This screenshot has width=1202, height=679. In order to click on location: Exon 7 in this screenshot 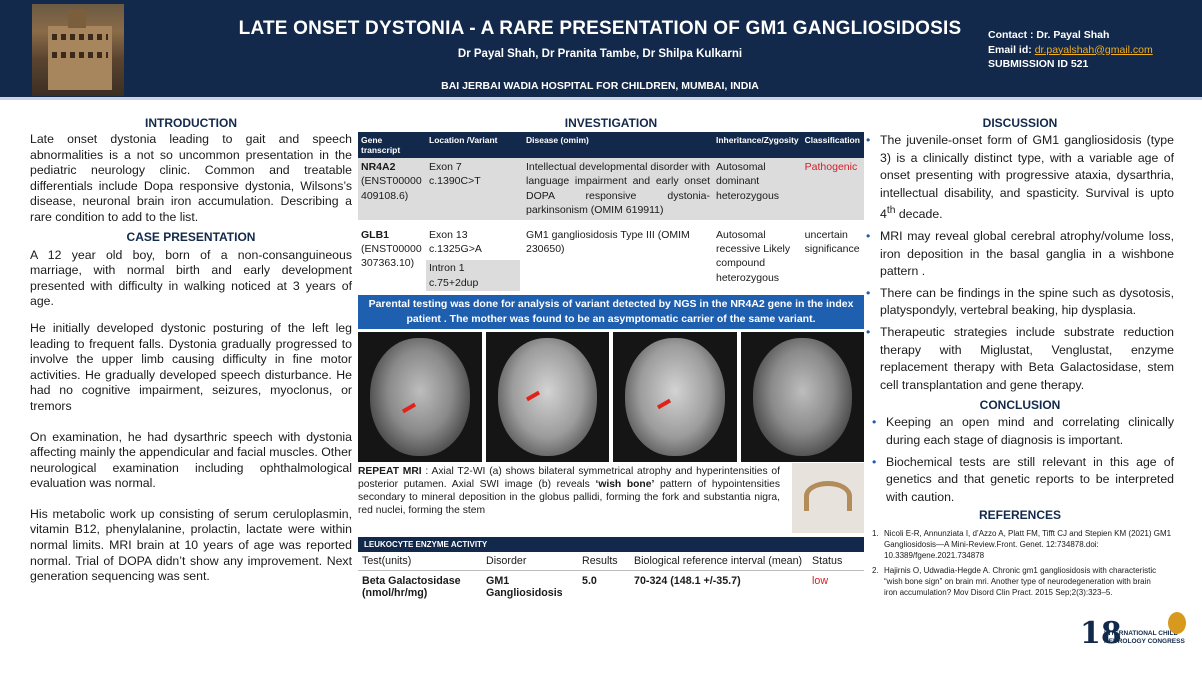, I will do `click(445, 167)`.